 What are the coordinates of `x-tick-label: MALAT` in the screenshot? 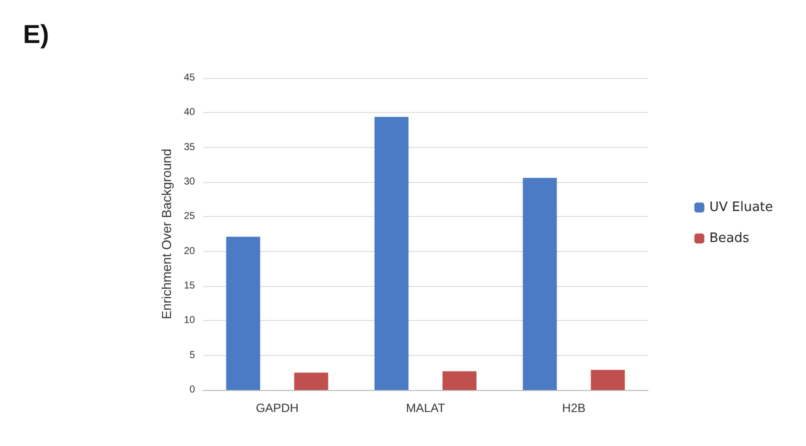 It's located at (426, 408).